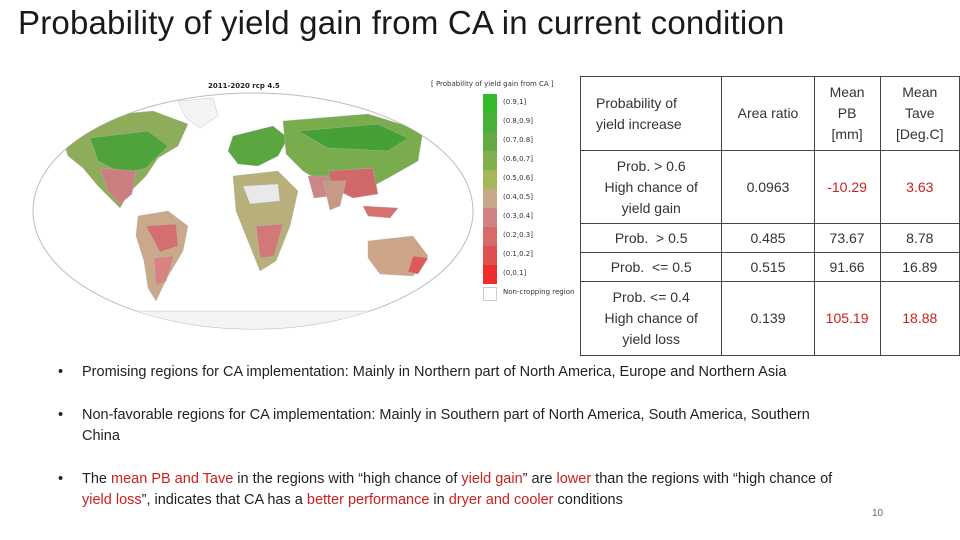 The height and width of the screenshot is (540, 960). I want to click on area-cell: 0.515, so click(768, 267).